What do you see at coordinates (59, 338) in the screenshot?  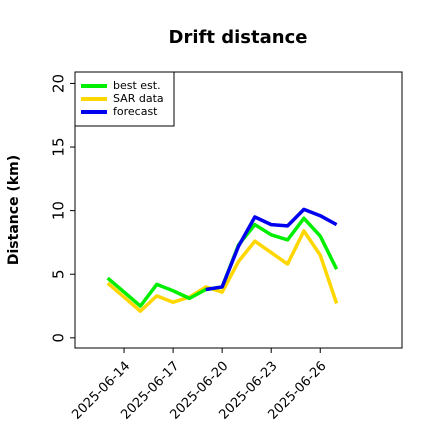 I see `y-tick-label: 0` at bounding box center [59, 338].